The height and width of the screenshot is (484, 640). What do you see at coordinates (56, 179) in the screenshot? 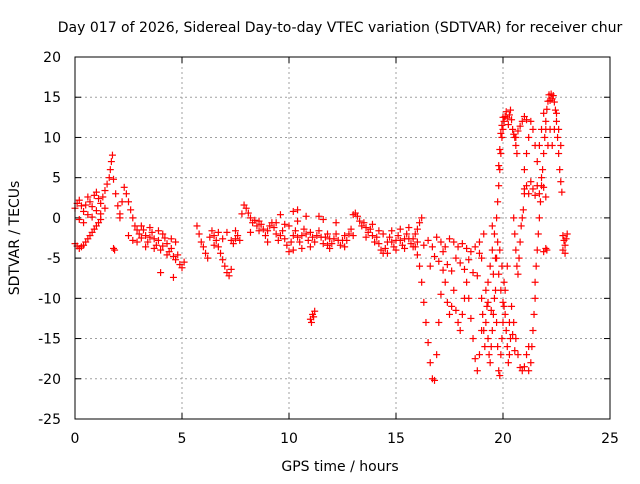
I see `y-tick-label: 5` at bounding box center [56, 179].